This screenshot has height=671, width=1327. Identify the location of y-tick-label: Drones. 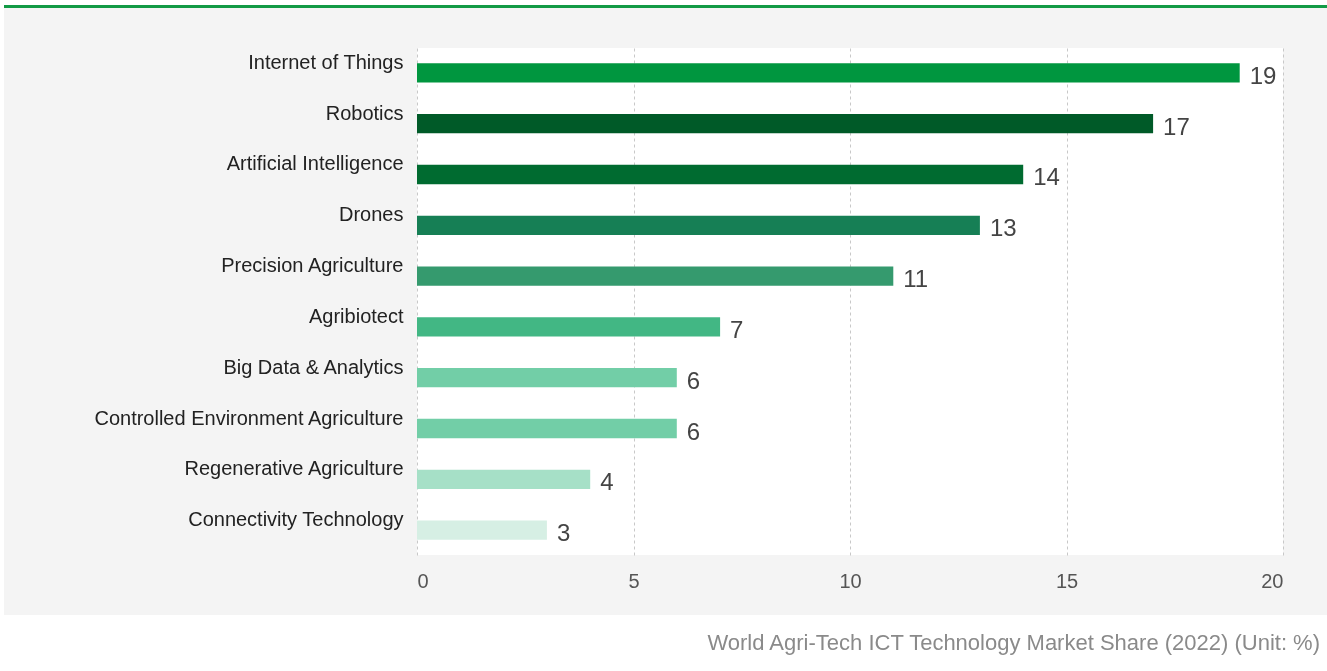
(371, 214).